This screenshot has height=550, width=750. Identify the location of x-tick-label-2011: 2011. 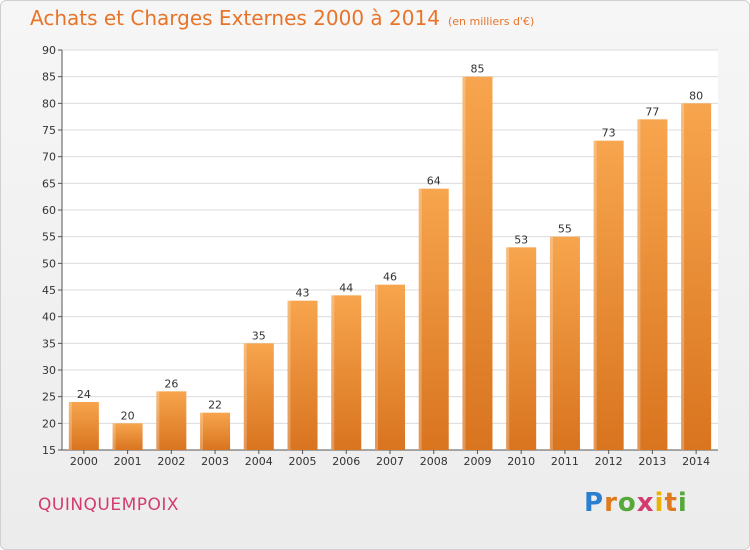
(565, 461).